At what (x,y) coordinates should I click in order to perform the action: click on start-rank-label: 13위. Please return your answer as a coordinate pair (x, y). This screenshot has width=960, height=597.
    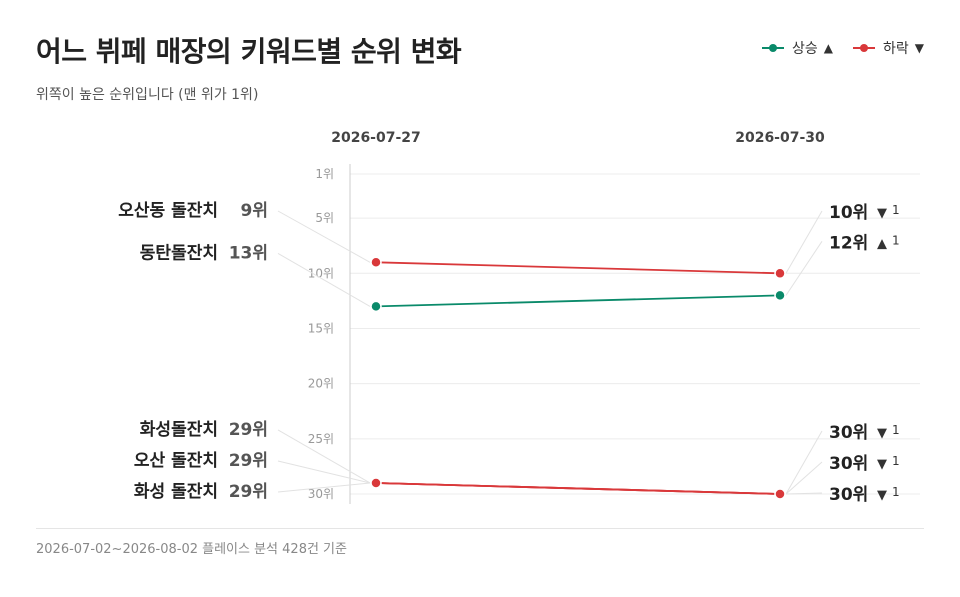
    Looking at the image, I should click on (248, 253).